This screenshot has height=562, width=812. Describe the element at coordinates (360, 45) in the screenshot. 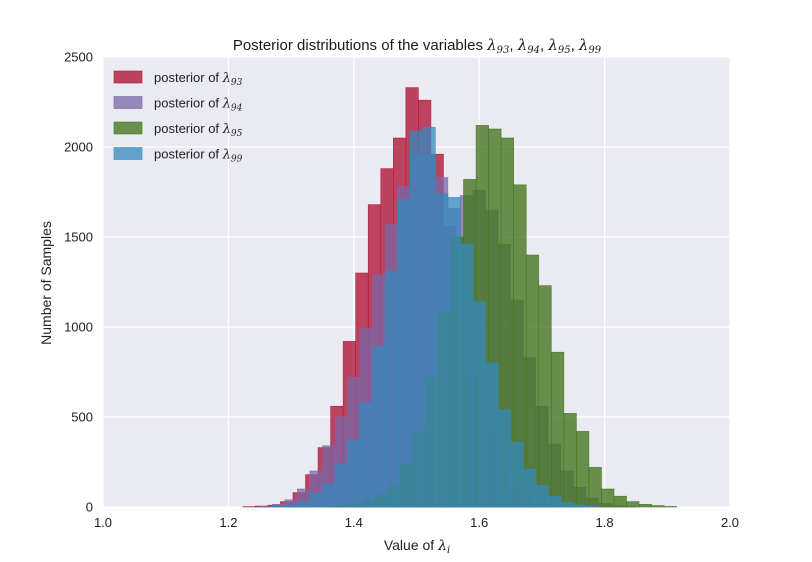

I see `title-prefix: Posterior distributions of the variables` at that location.